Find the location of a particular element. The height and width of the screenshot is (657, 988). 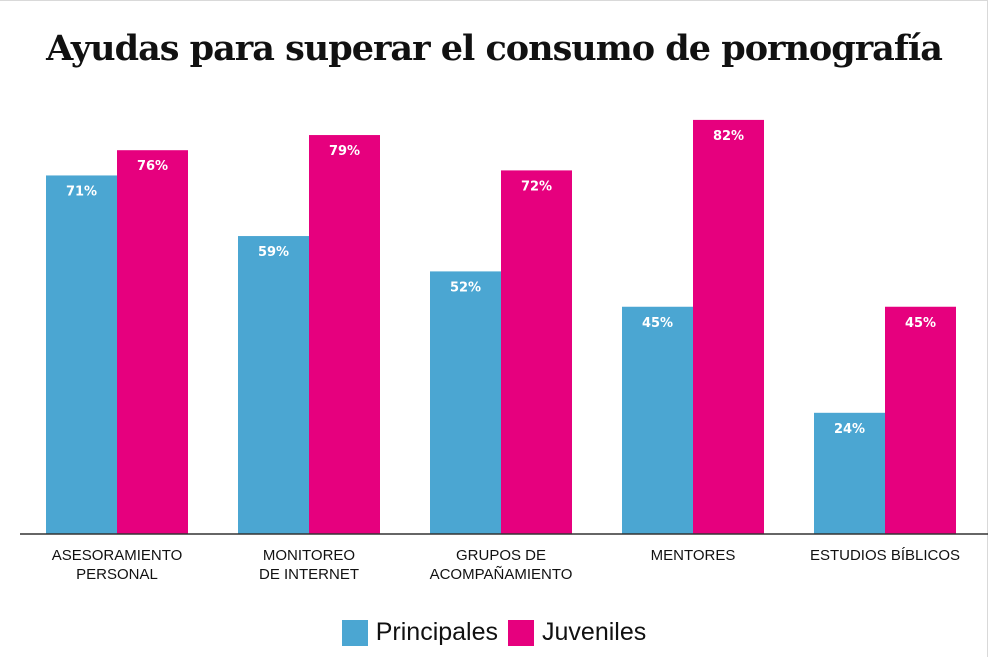

legend: Principales Juveniles is located at coordinates (494, 632).